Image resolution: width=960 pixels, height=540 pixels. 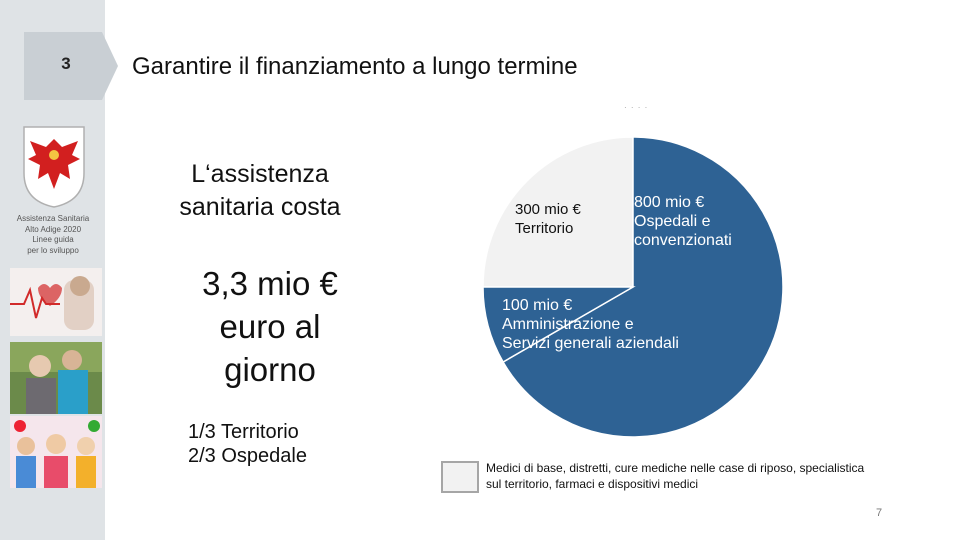 What do you see at coordinates (460, 477) in the screenshot?
I see `legend-swatch` at bounding box center [460, 477].